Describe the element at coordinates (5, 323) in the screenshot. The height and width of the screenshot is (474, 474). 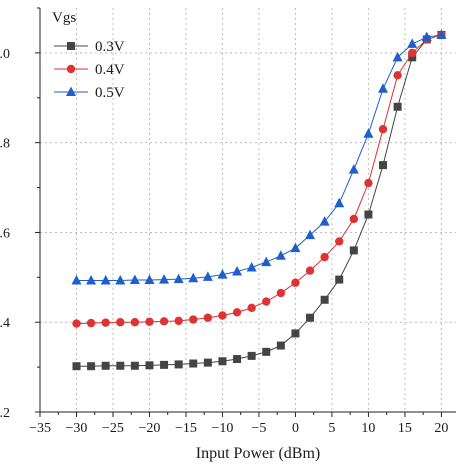
I see `y-tick-label: 0.4` at that location.